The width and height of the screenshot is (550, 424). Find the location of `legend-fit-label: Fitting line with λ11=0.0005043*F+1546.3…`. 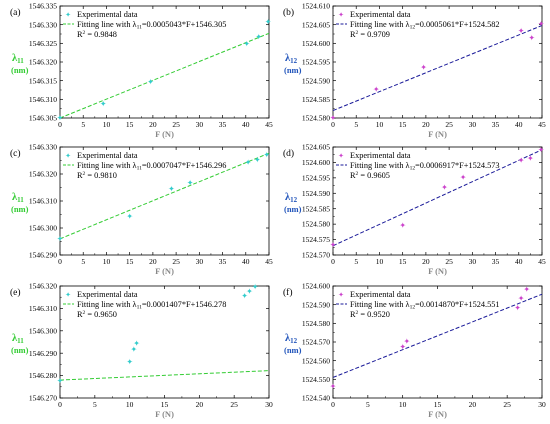

legend-fit-label: Fitting line with λ11=0.0005043*F+1546.3… is located at coordinates (151, 25).